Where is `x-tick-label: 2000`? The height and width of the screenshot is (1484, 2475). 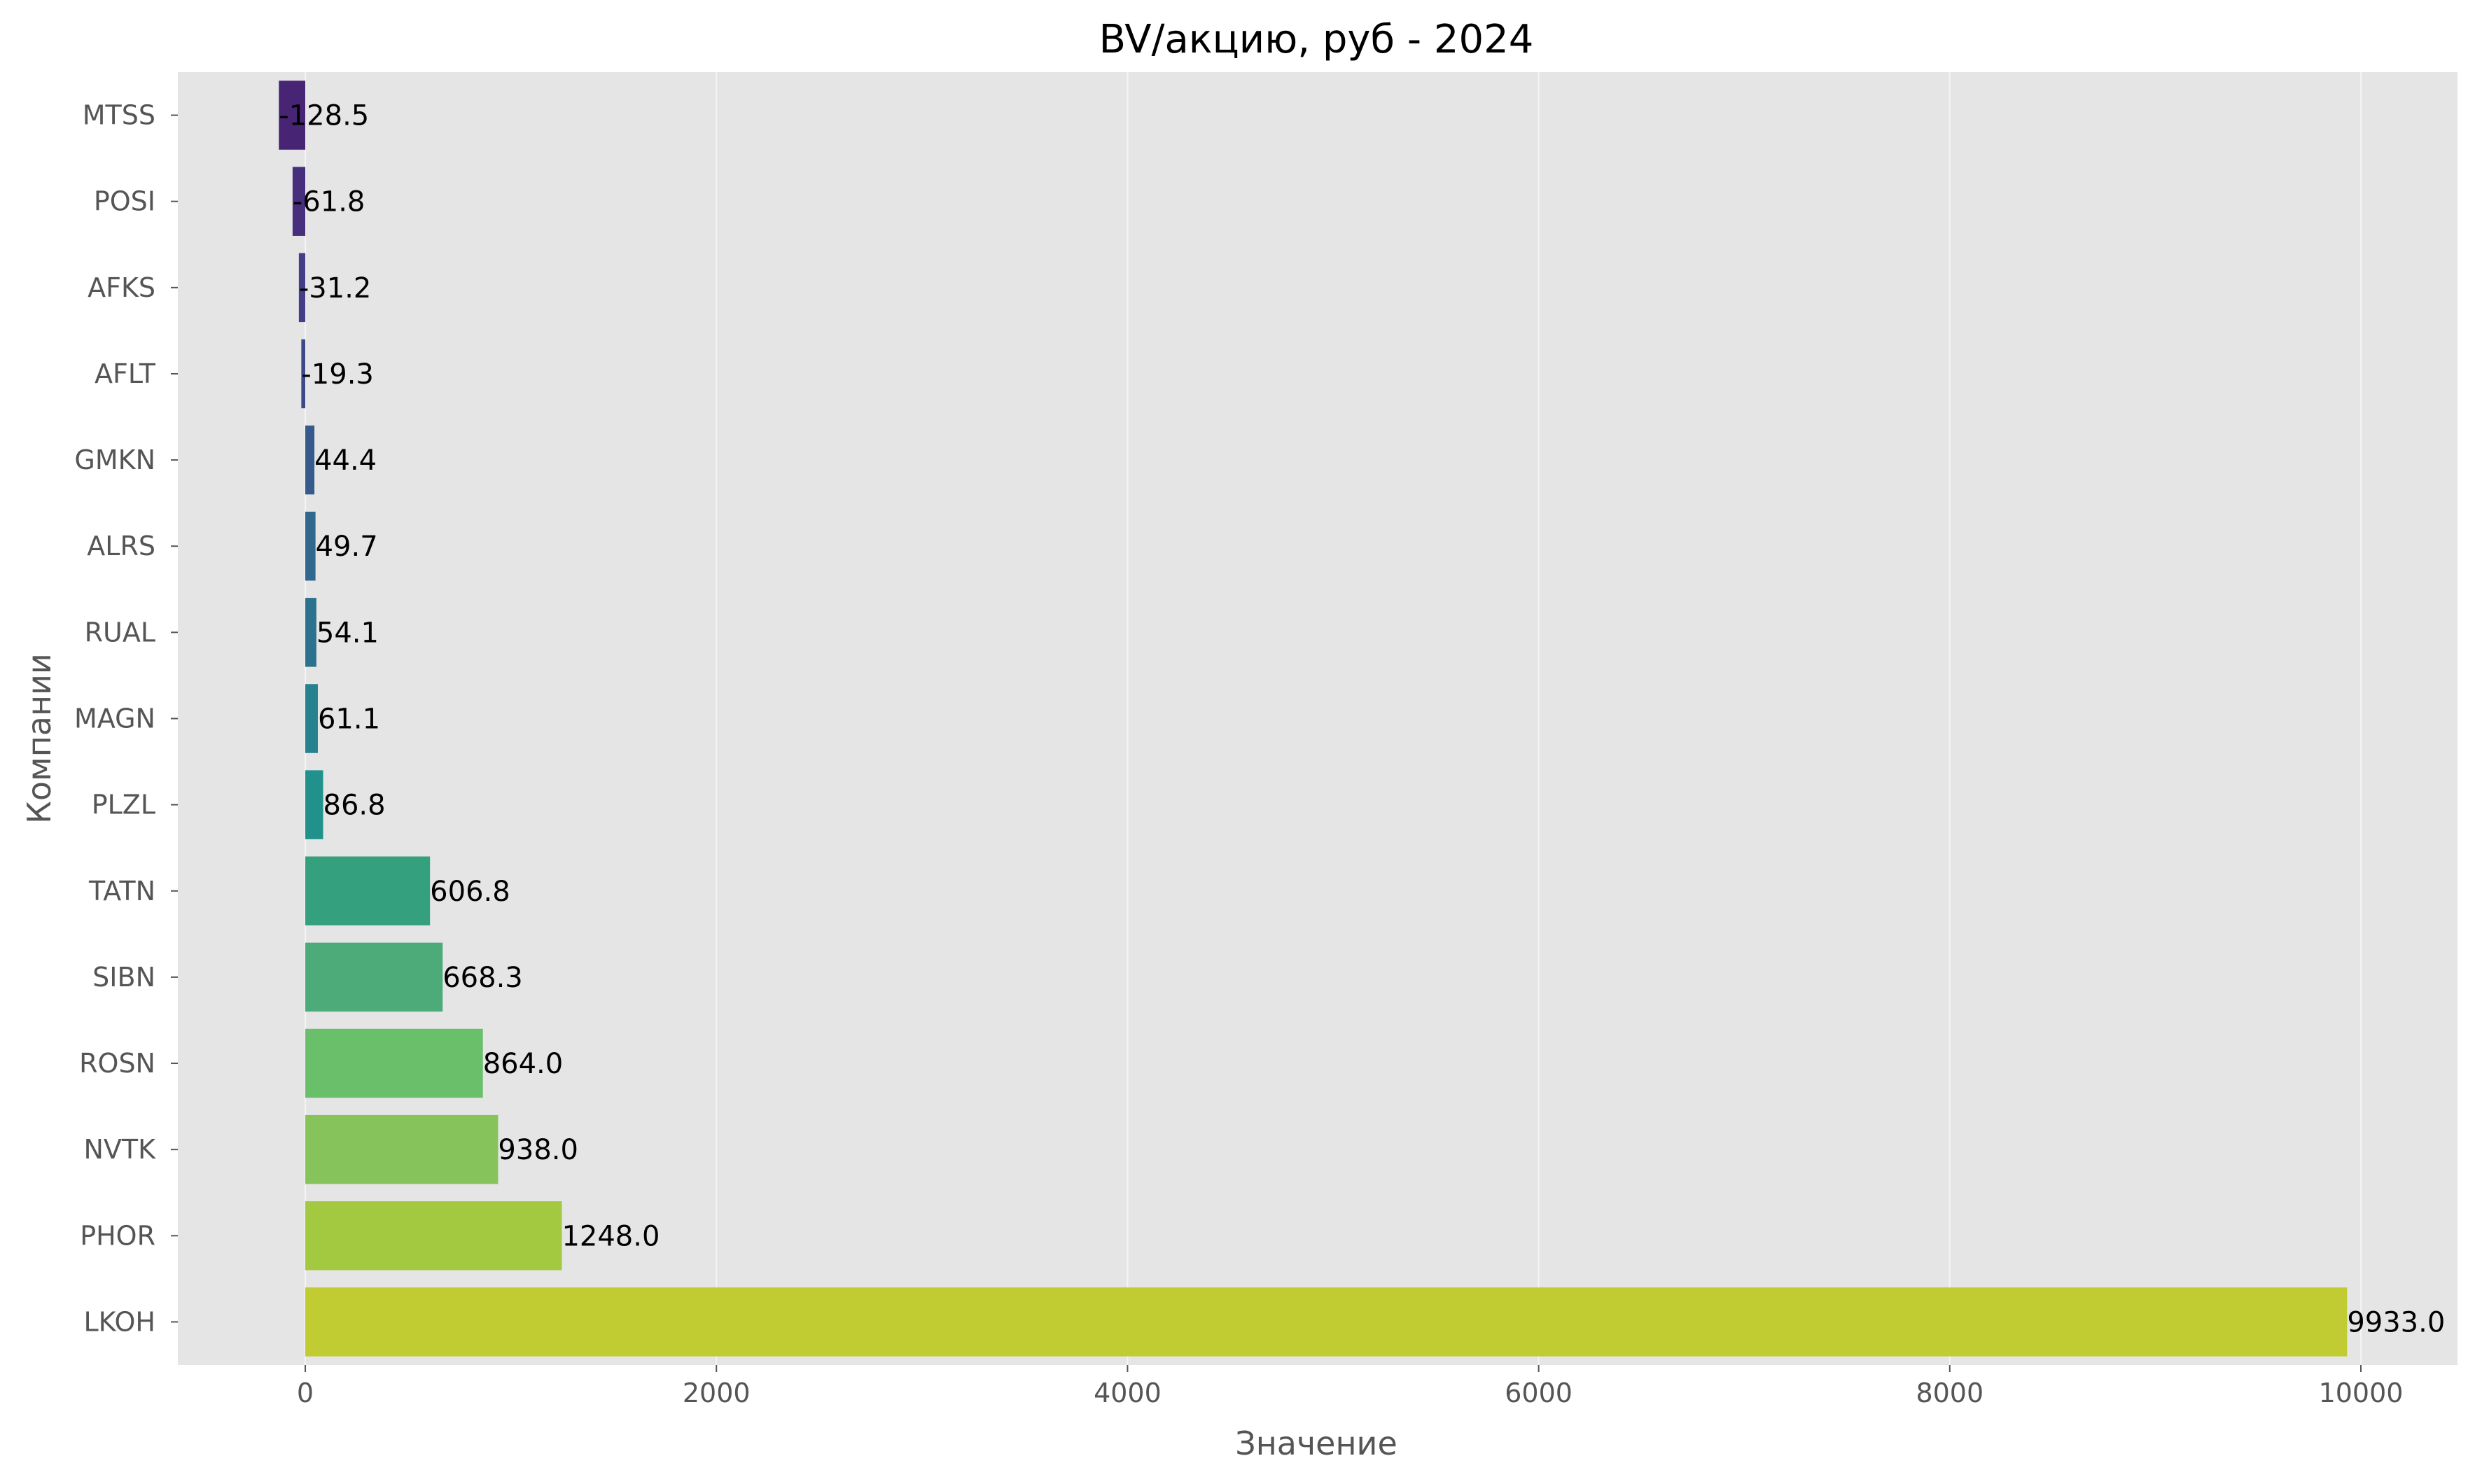
x-tick-label: 2000 is located at coordinates (717, 1393).